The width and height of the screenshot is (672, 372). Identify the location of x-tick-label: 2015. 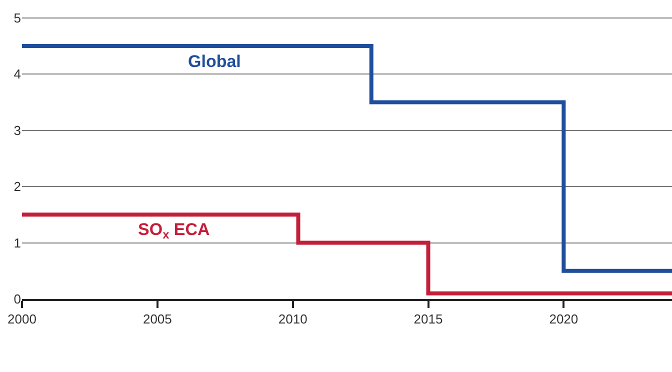
(428, 318).